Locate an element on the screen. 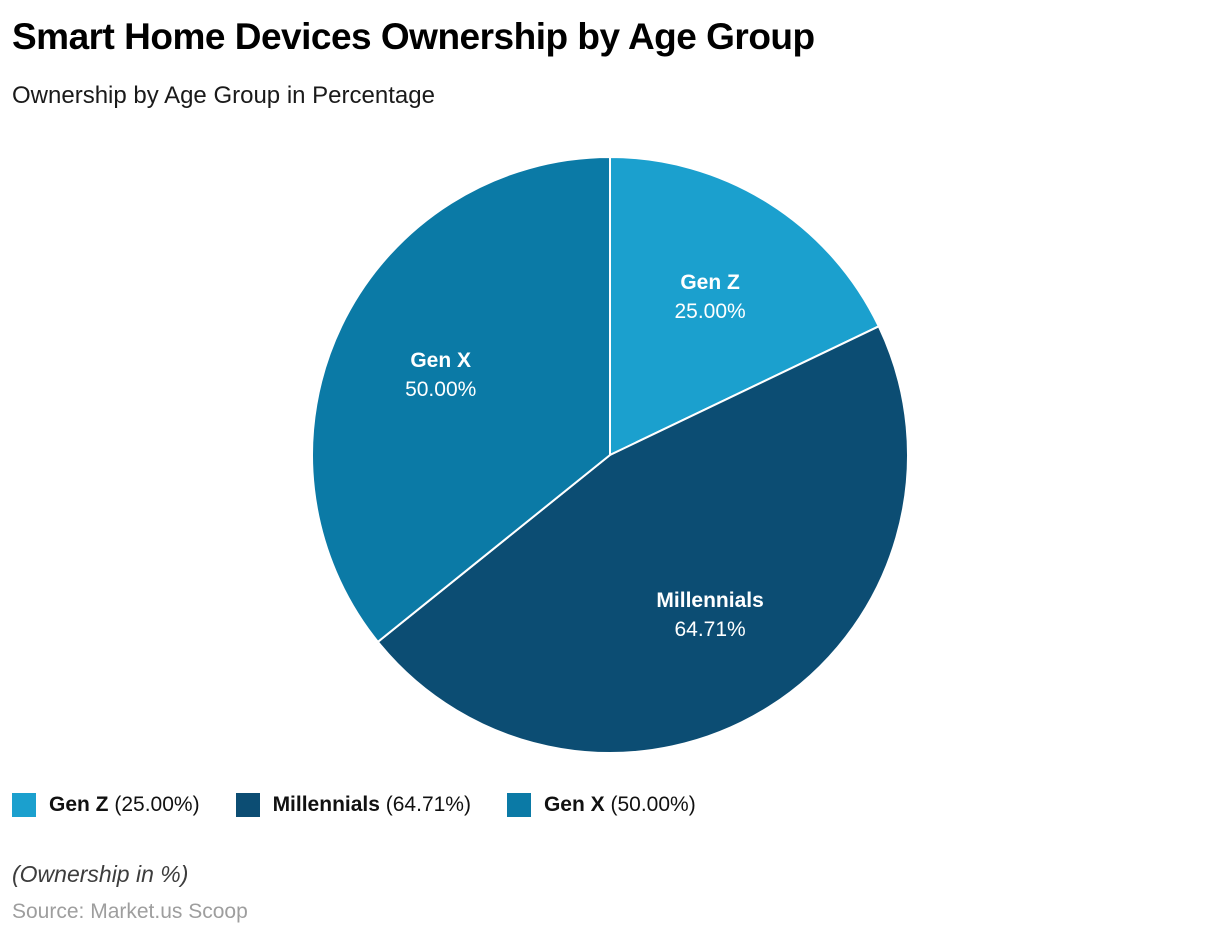 The width and height of the screenshot is (1220, 936). footnote: (Ownership in %) is located at coordinates (100, 874).